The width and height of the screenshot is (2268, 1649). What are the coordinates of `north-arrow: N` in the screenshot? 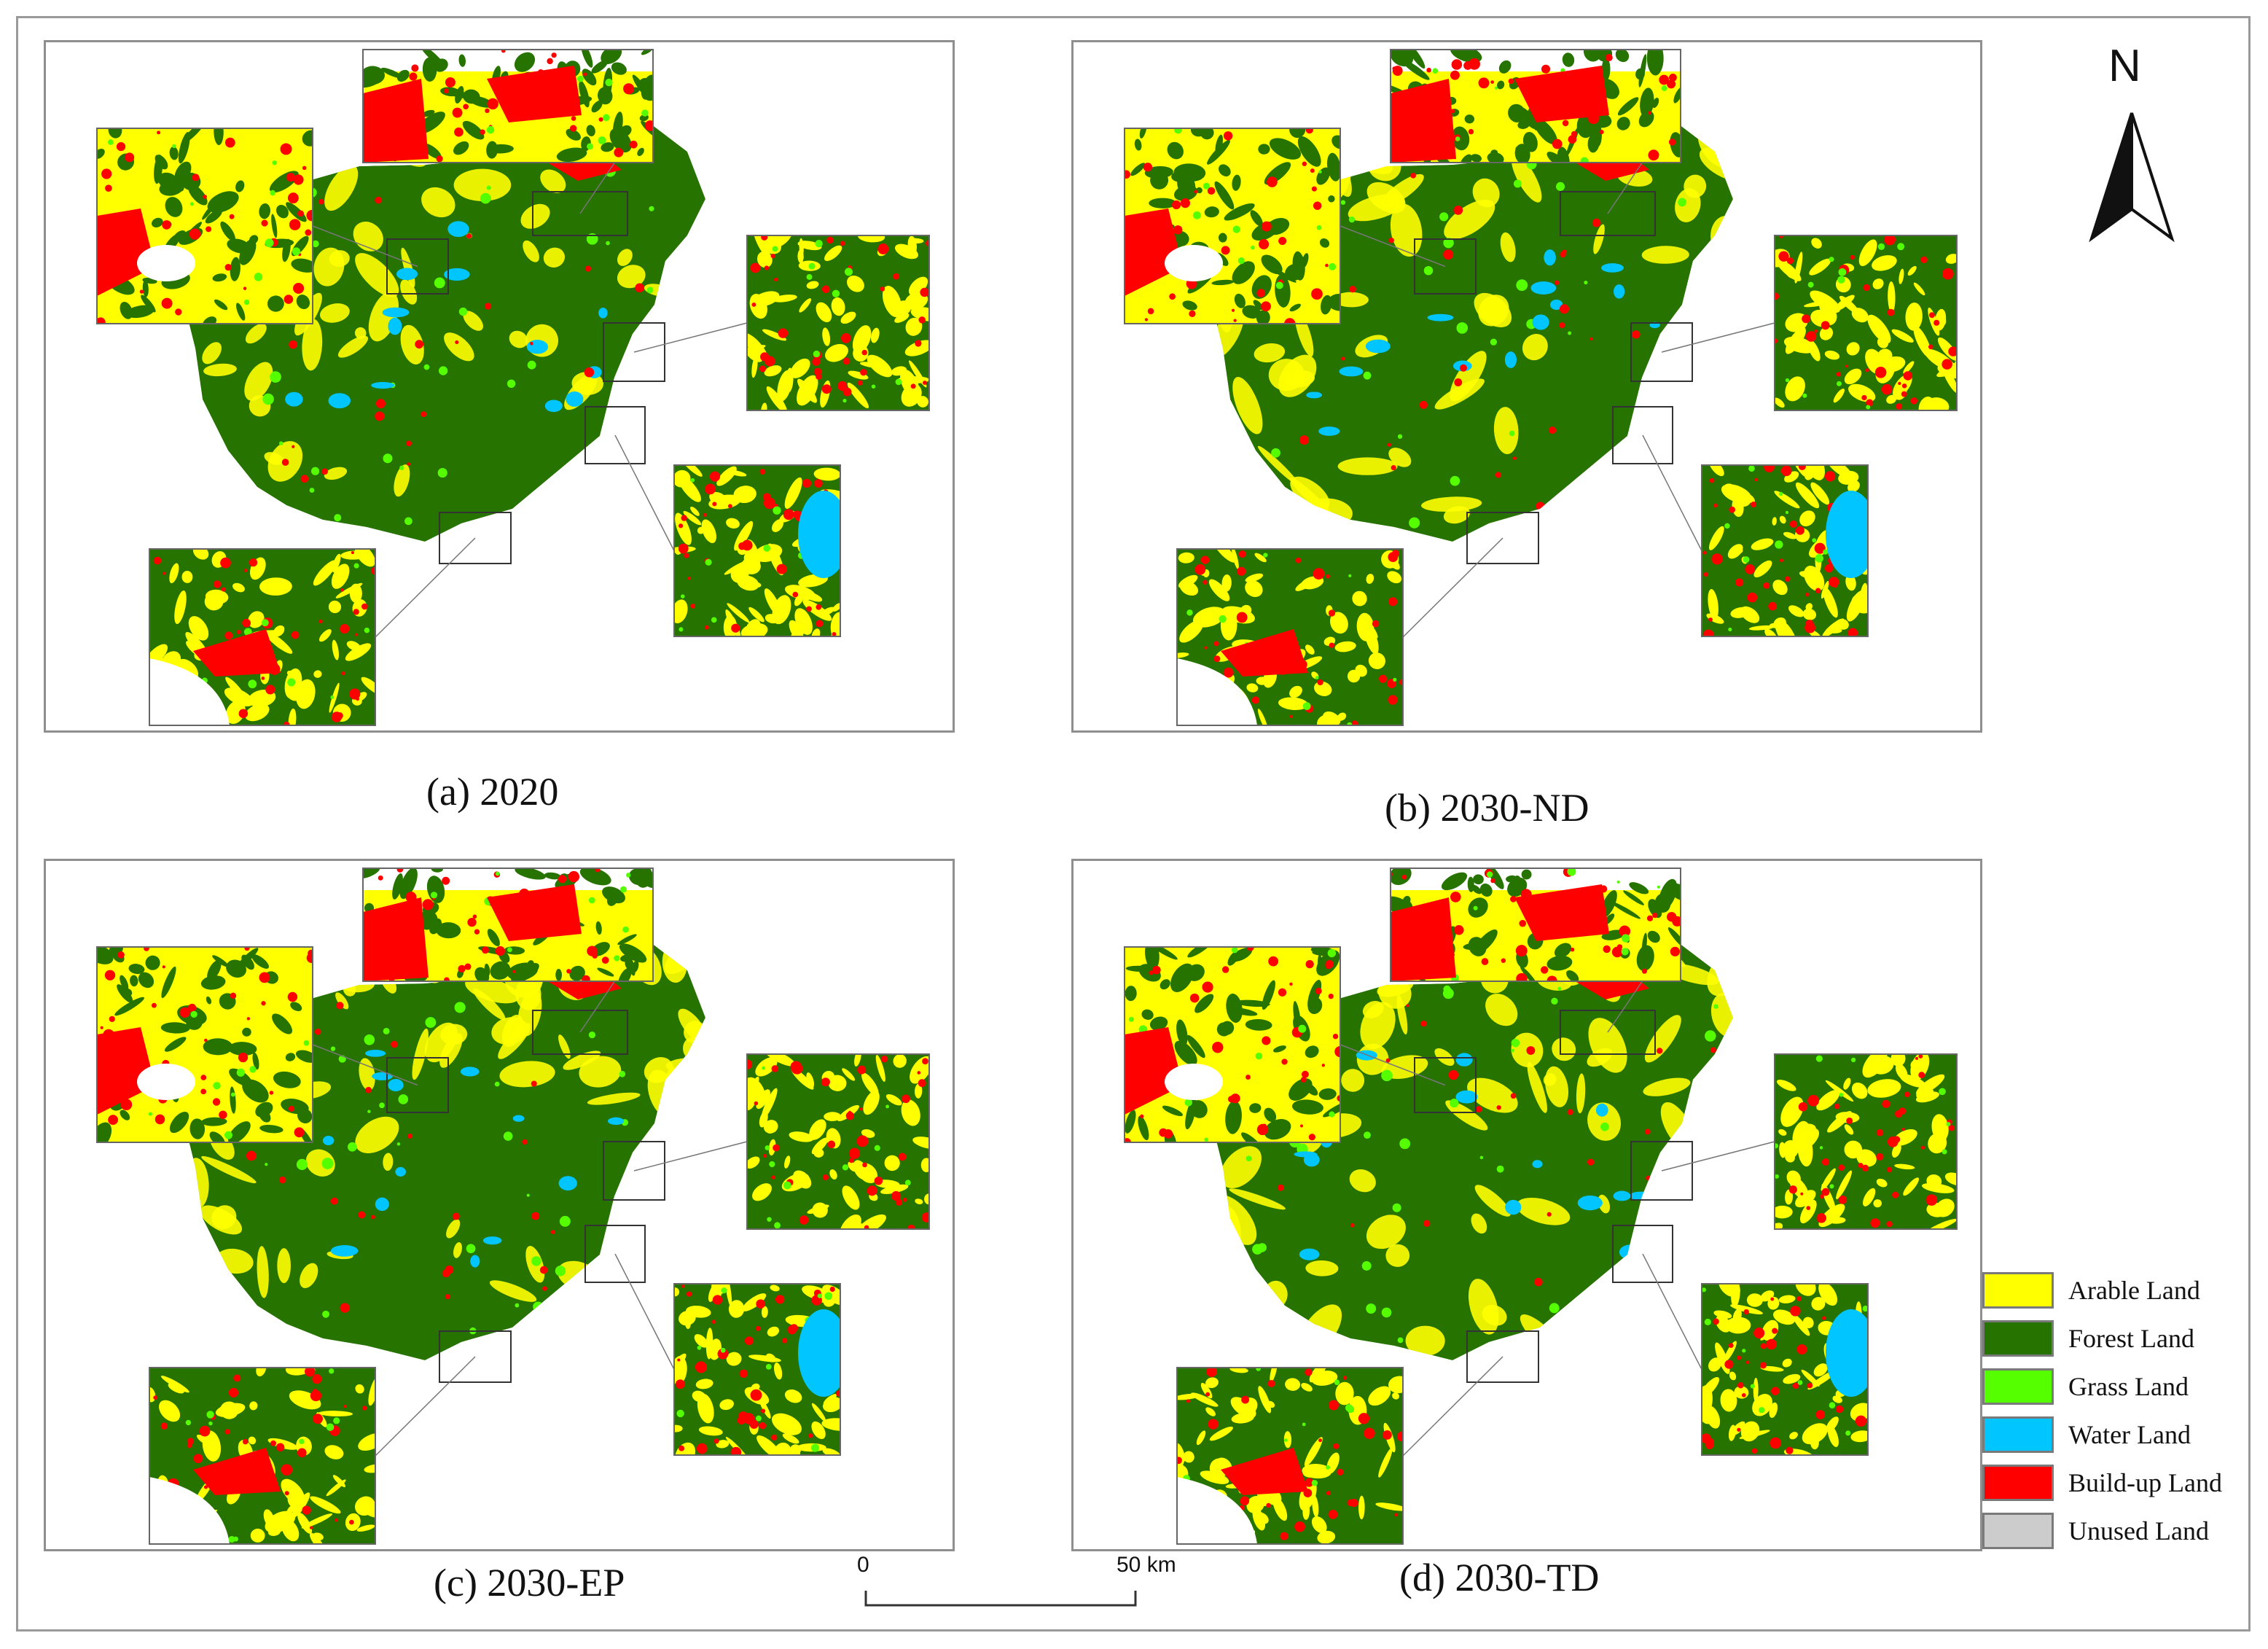 It's located at (2132, 146).